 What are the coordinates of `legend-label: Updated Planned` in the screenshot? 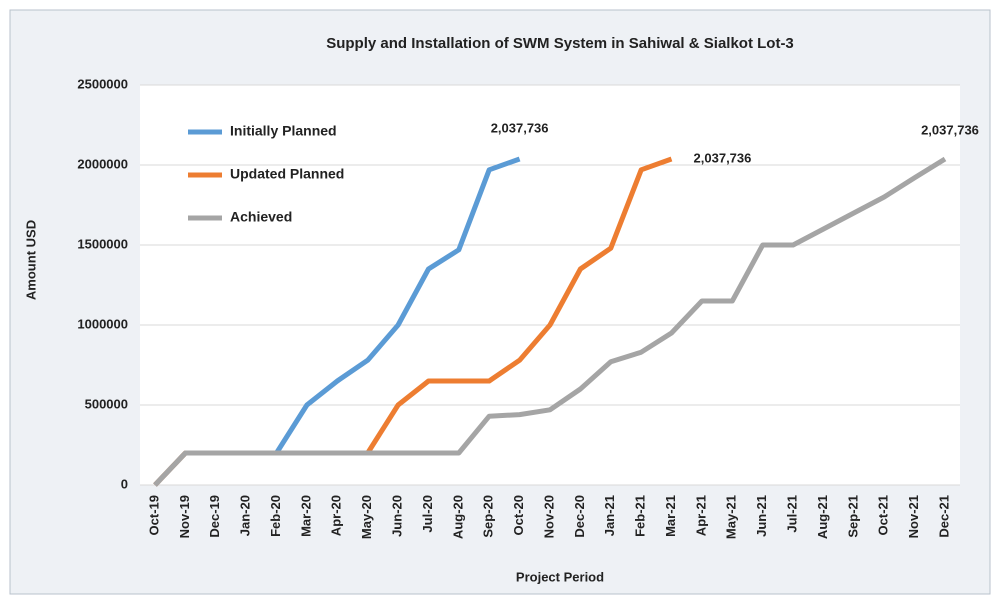 It's located at (287, 174).